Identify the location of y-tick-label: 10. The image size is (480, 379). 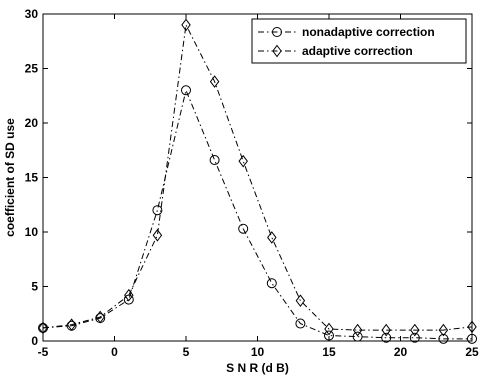
(32, 232).